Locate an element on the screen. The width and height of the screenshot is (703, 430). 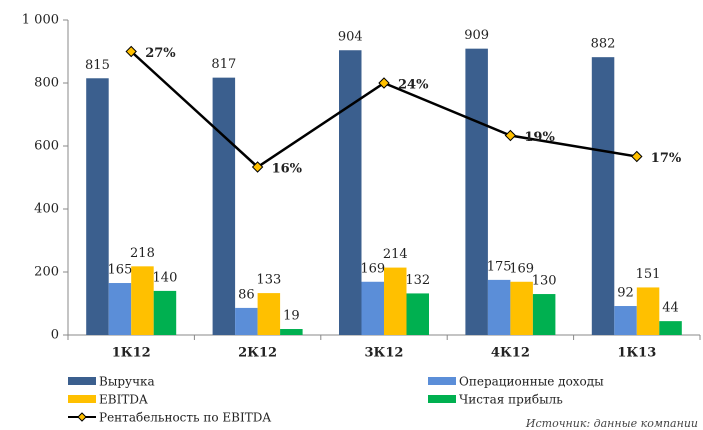
line-value-label: 19% is located at coordinates (539, 137).